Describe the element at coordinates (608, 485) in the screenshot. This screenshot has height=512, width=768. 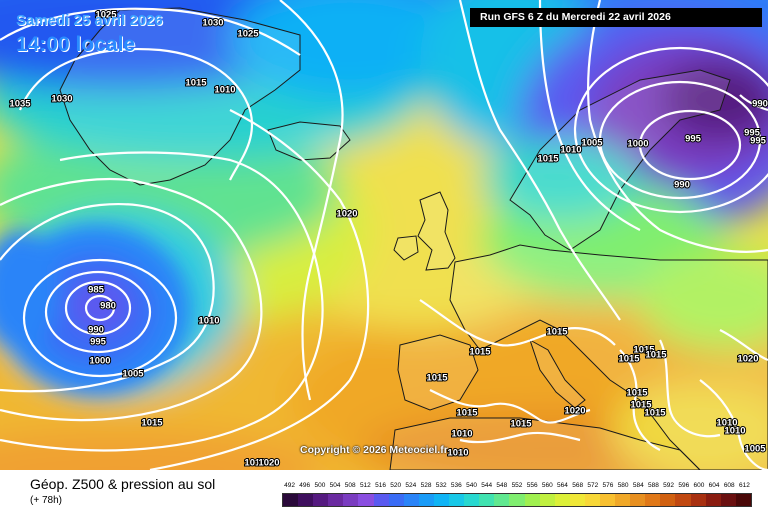
I see `scale-value-label: 576` at that location.